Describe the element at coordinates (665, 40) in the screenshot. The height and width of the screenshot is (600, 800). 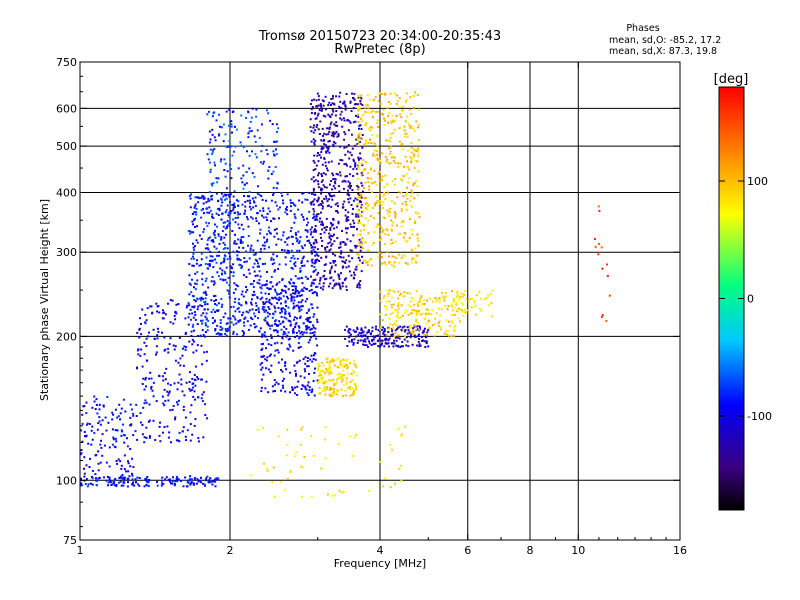
I see `phase-legend-line-o: mean, sd,O: -85.2, 17.2` at that location.